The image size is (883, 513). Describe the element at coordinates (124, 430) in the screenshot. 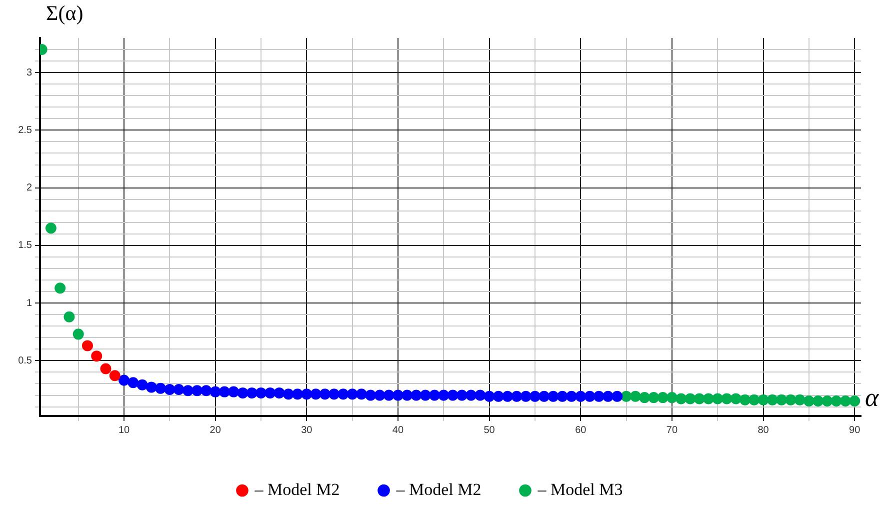

I see `x-tick-label: 10` at that location.